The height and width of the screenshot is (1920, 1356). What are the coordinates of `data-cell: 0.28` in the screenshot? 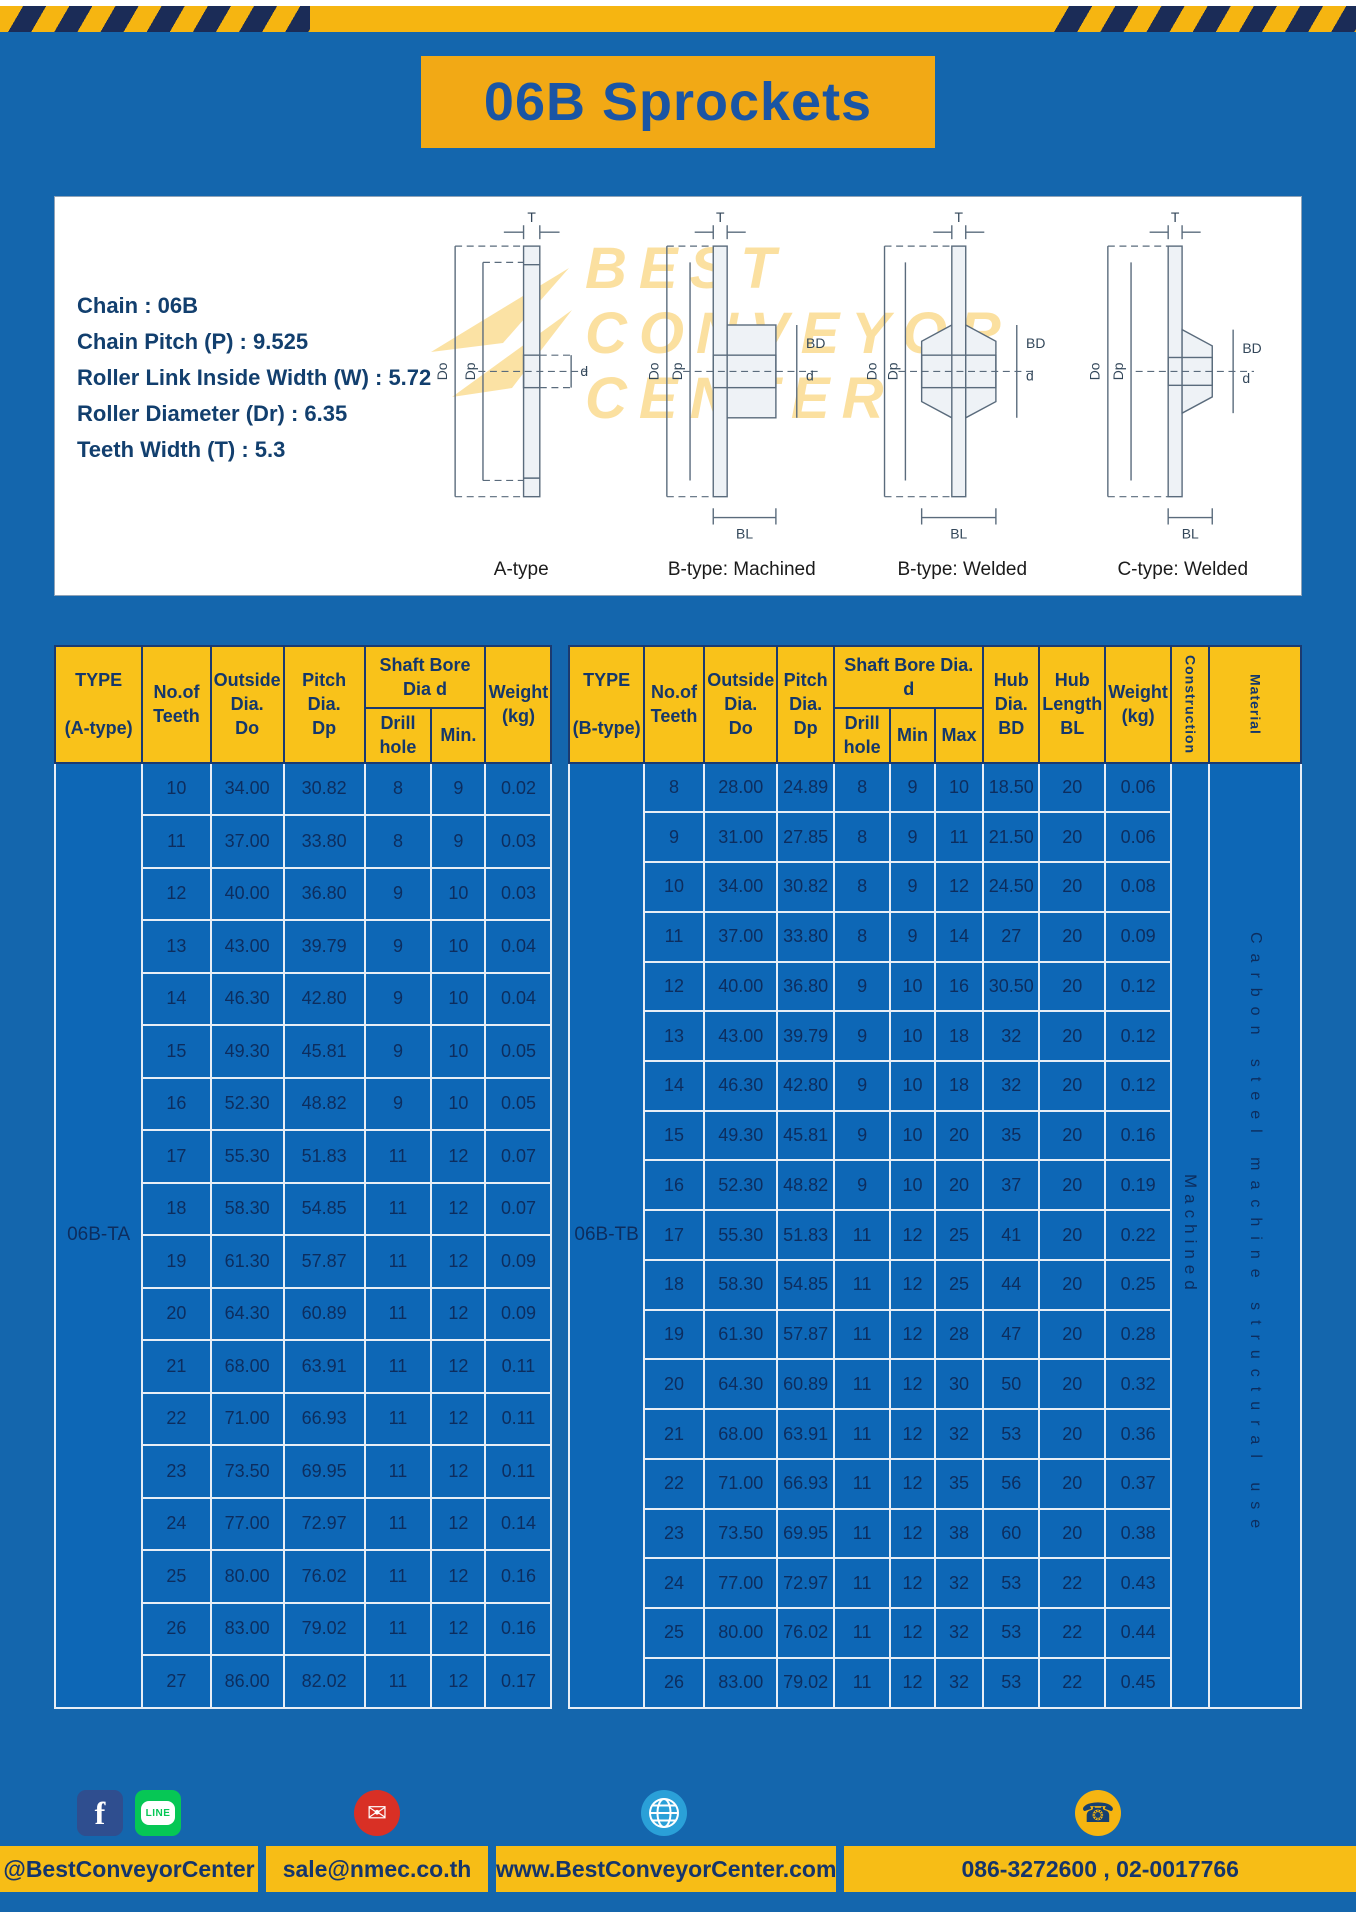 It's located at (1138, 1334).